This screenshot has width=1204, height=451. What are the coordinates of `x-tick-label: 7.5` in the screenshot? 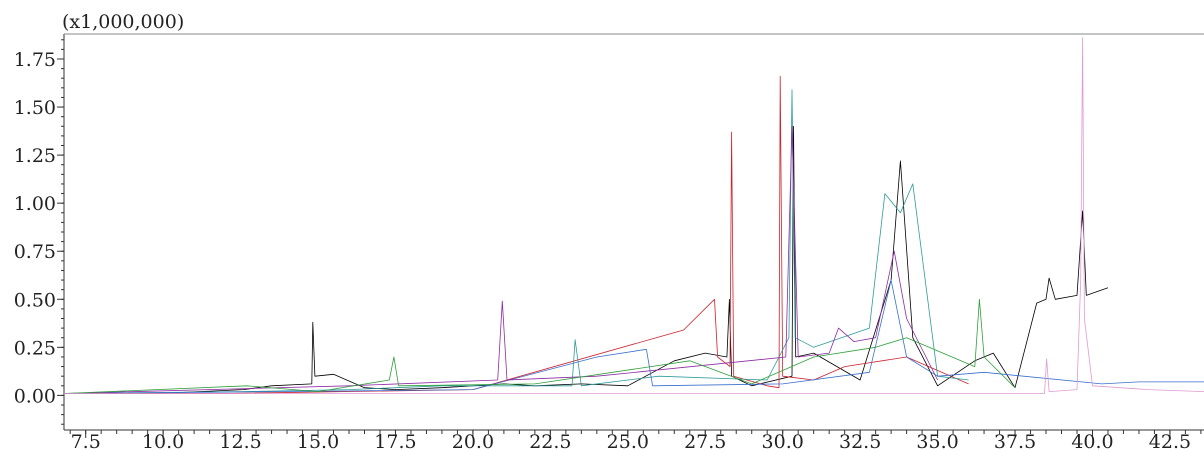 It's located at (86, 441).